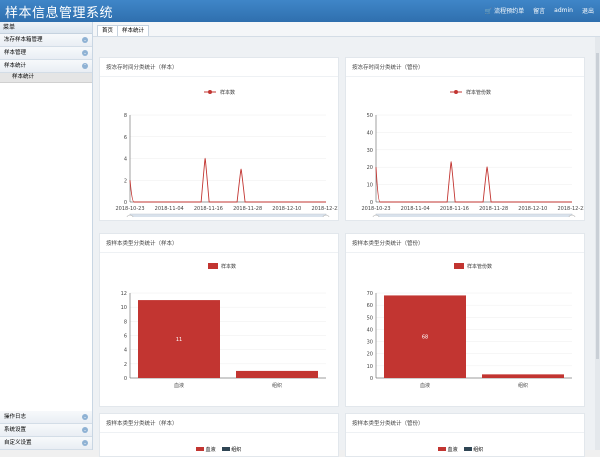 The height and width of the screenshot is (457, 600). I want to click on message-link: 留言, so click(539, 11).